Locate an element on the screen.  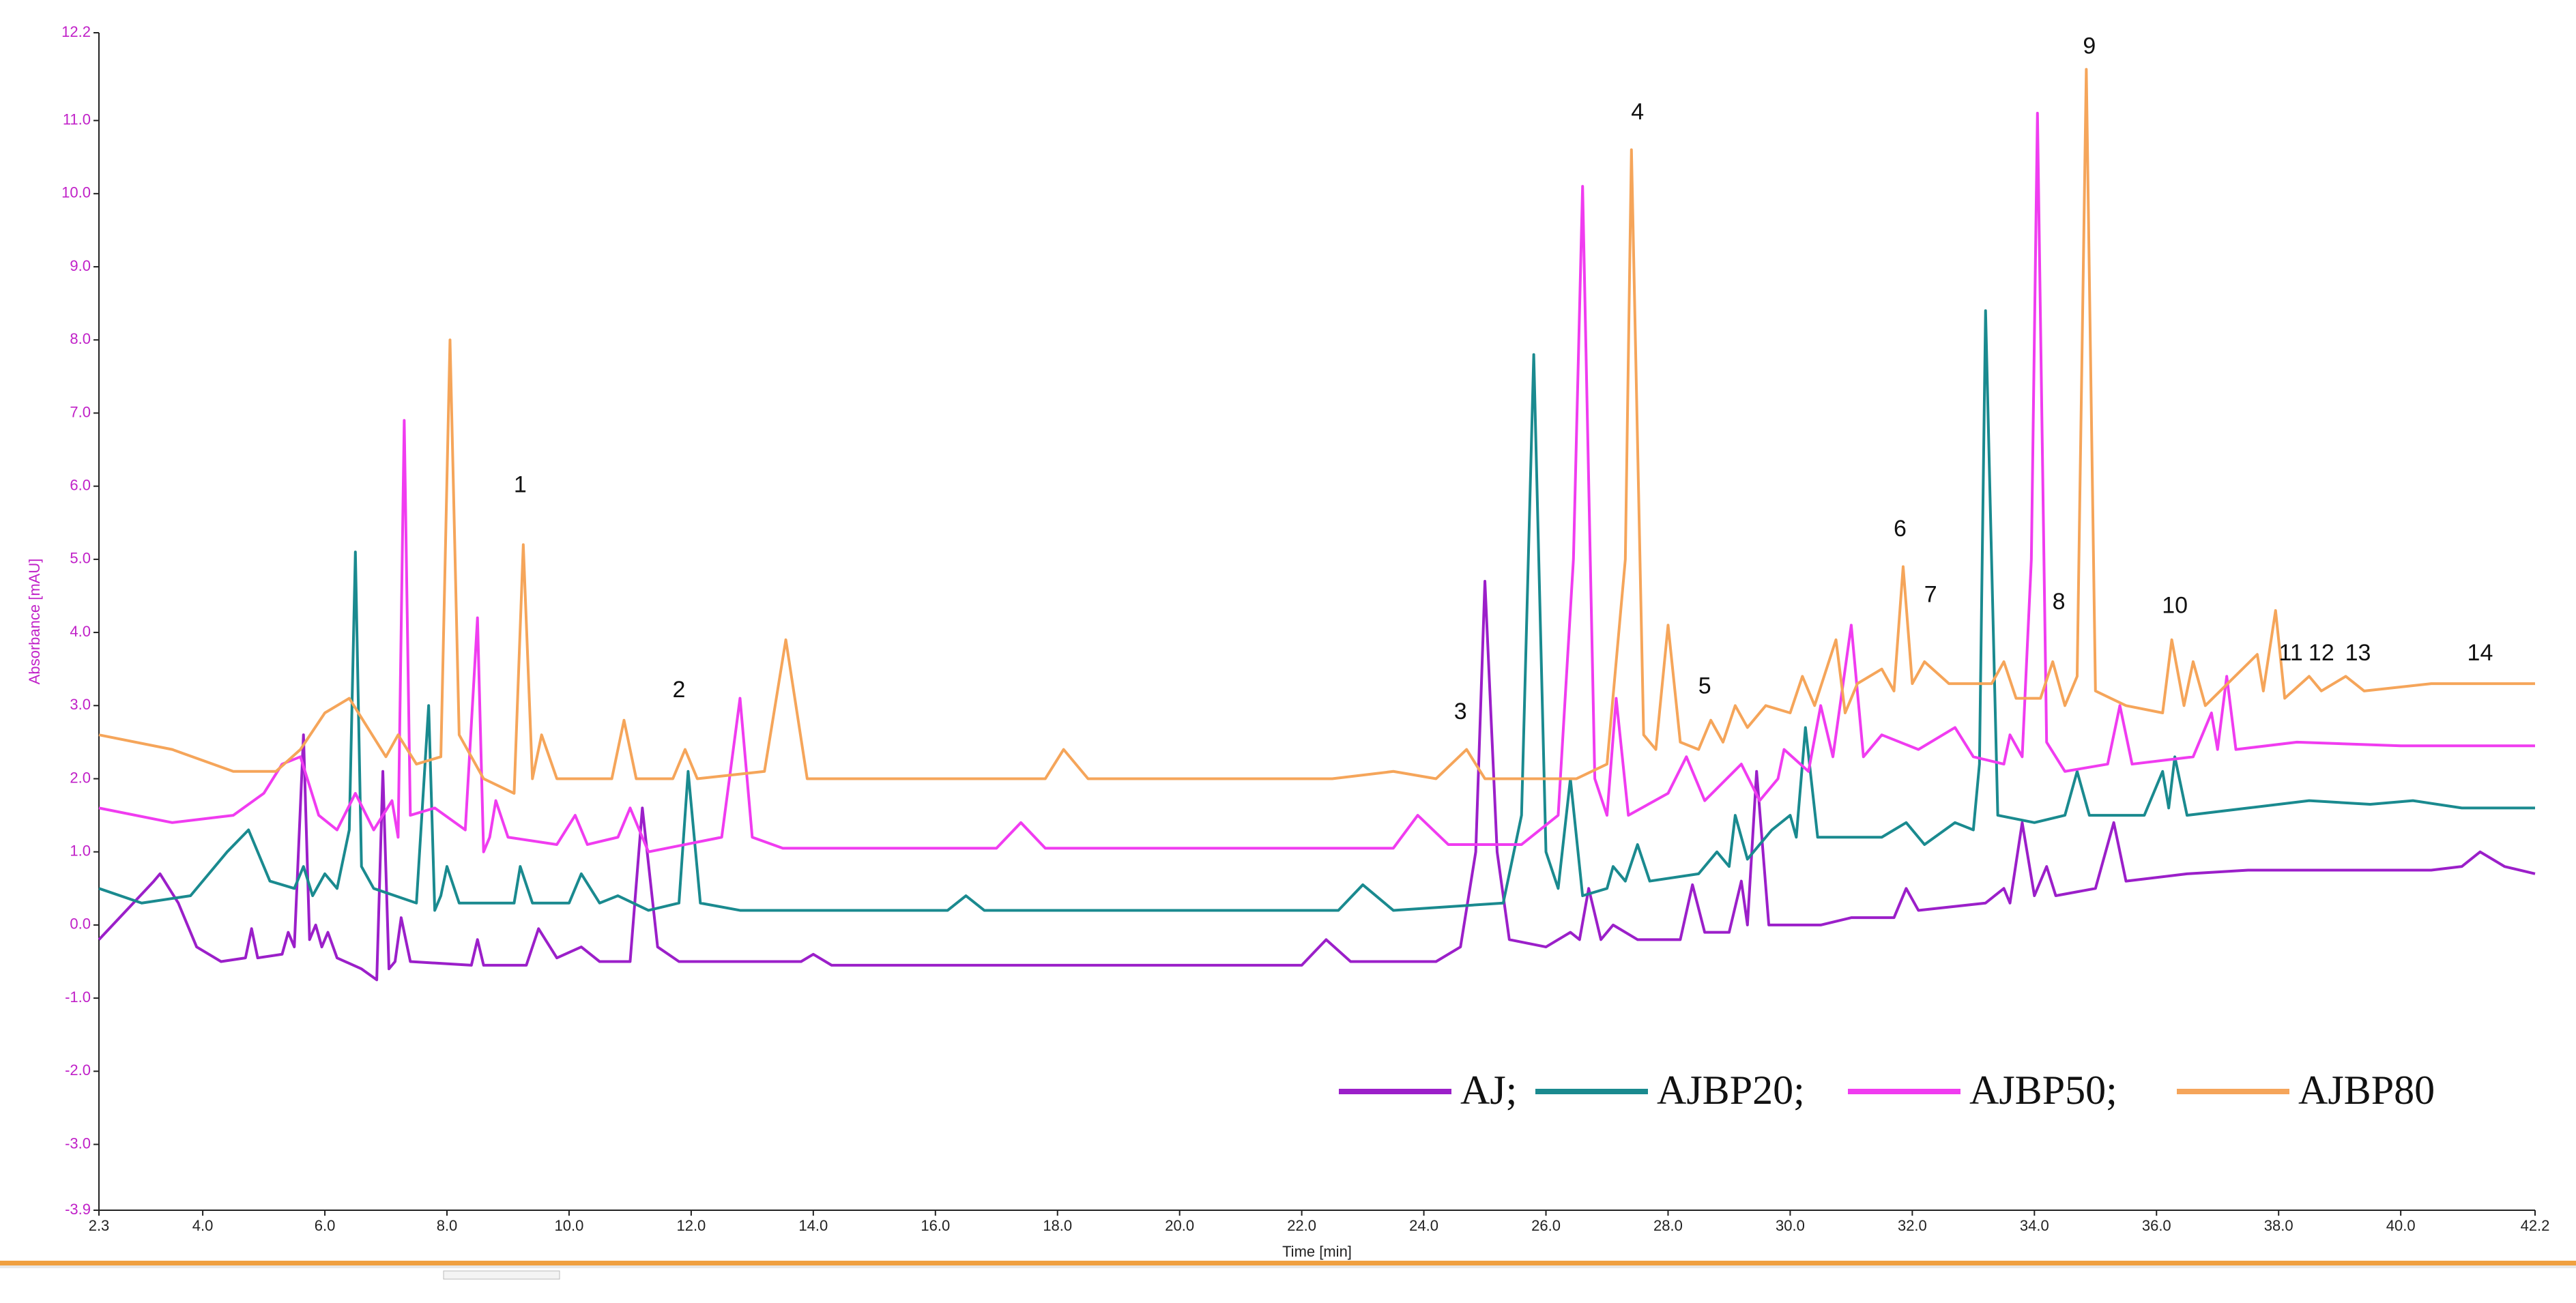
y-tick-label: 7.0 is located at coordinates (80, 411).